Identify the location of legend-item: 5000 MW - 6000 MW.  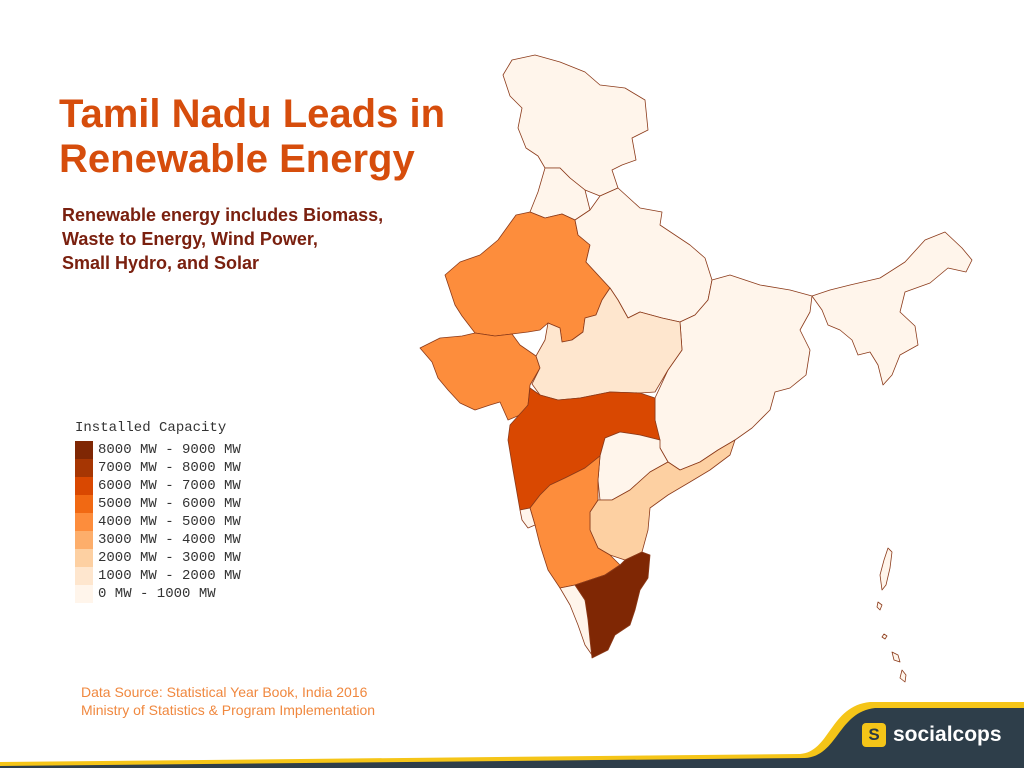
(158, 504).